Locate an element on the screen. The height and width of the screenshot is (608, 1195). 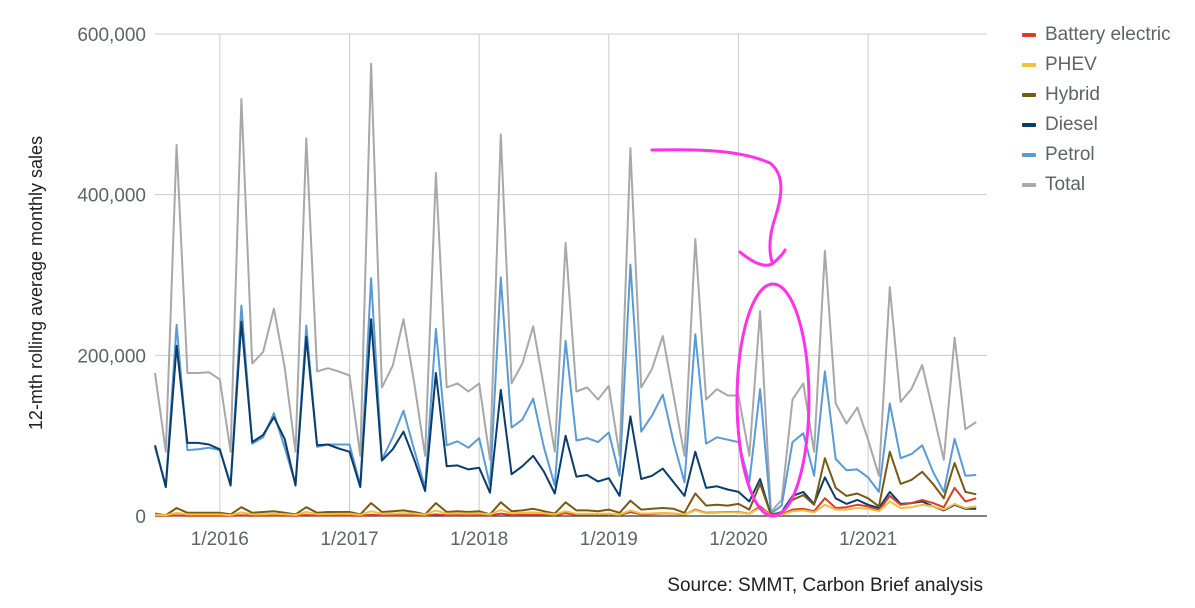
legend-item-petrol: Petrol is located at coordinates (1096, 155).